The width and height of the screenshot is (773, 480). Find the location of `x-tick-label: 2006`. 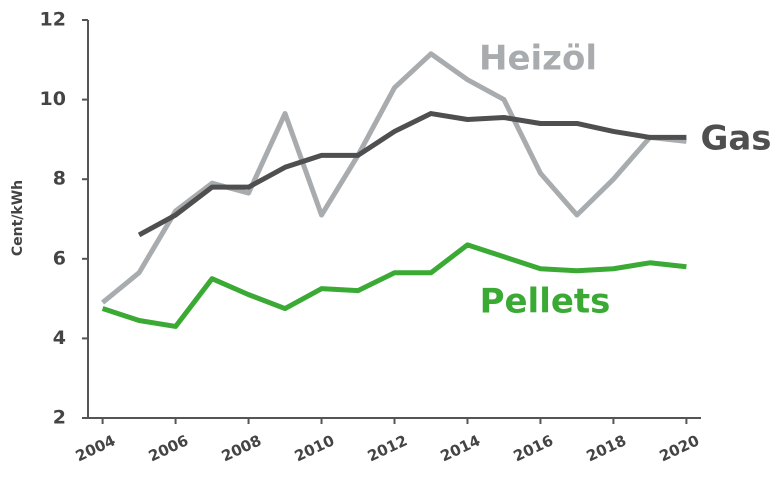

x-tick-label: 2006 is located at coordinates (168, 448).